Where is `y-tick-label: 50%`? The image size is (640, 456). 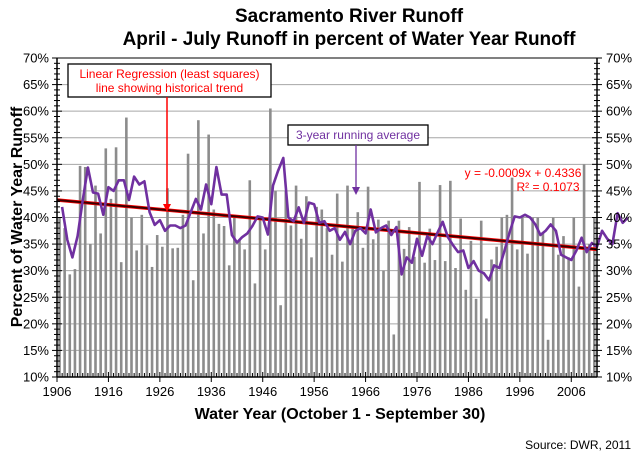 y-tick-label: 50% is located at coordinates (36, 164).